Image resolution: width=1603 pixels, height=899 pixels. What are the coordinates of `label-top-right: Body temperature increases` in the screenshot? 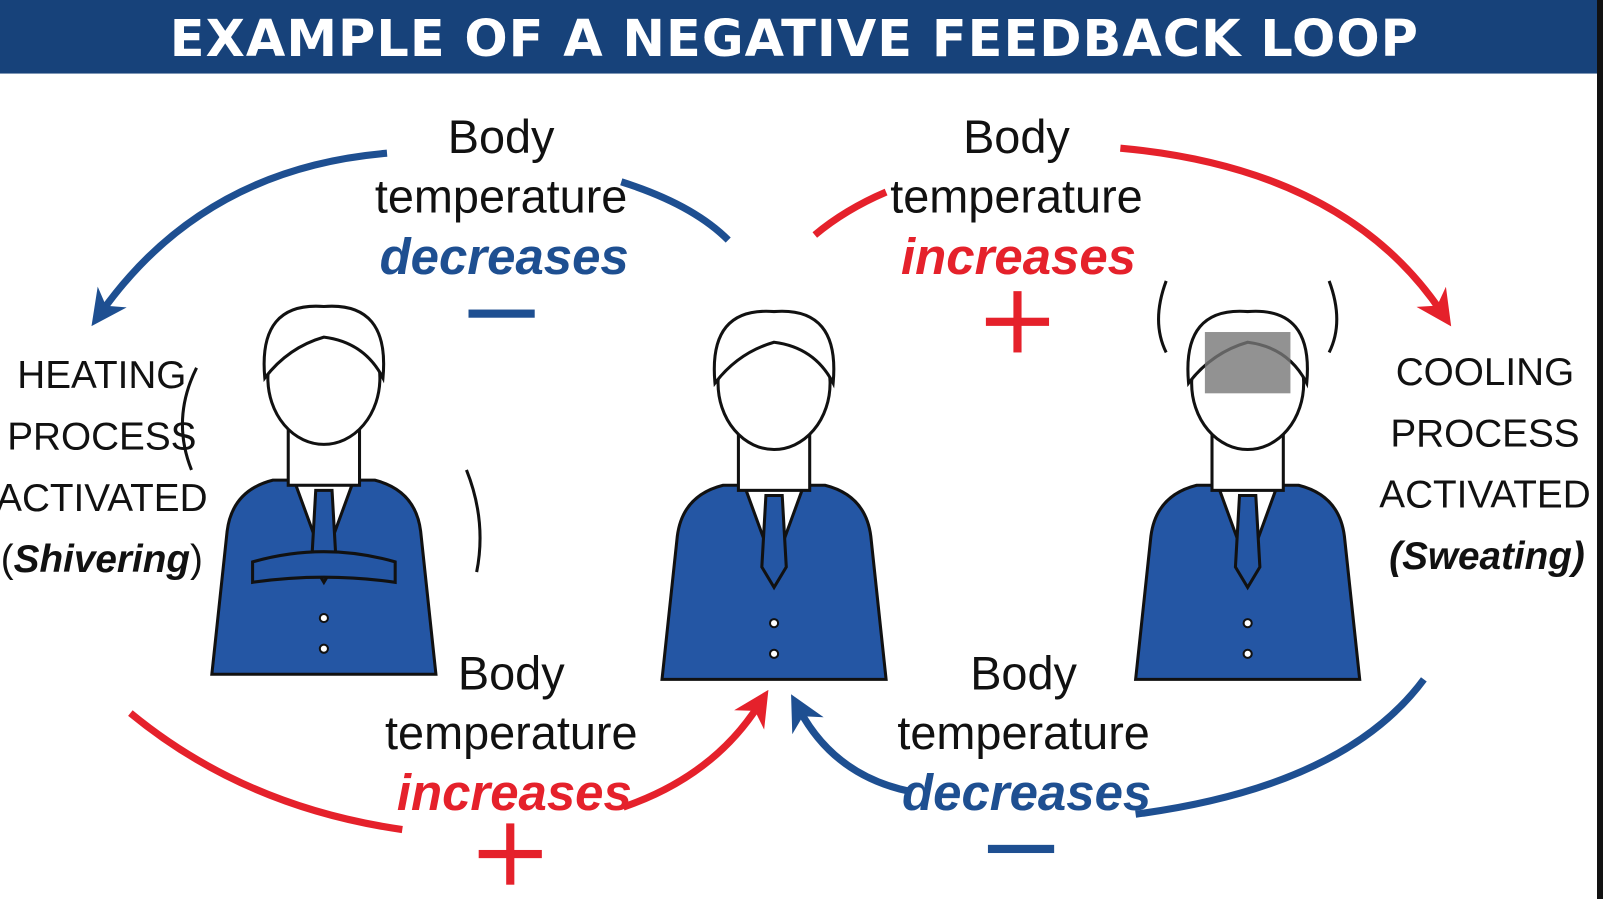 It's located at (1016, 198).